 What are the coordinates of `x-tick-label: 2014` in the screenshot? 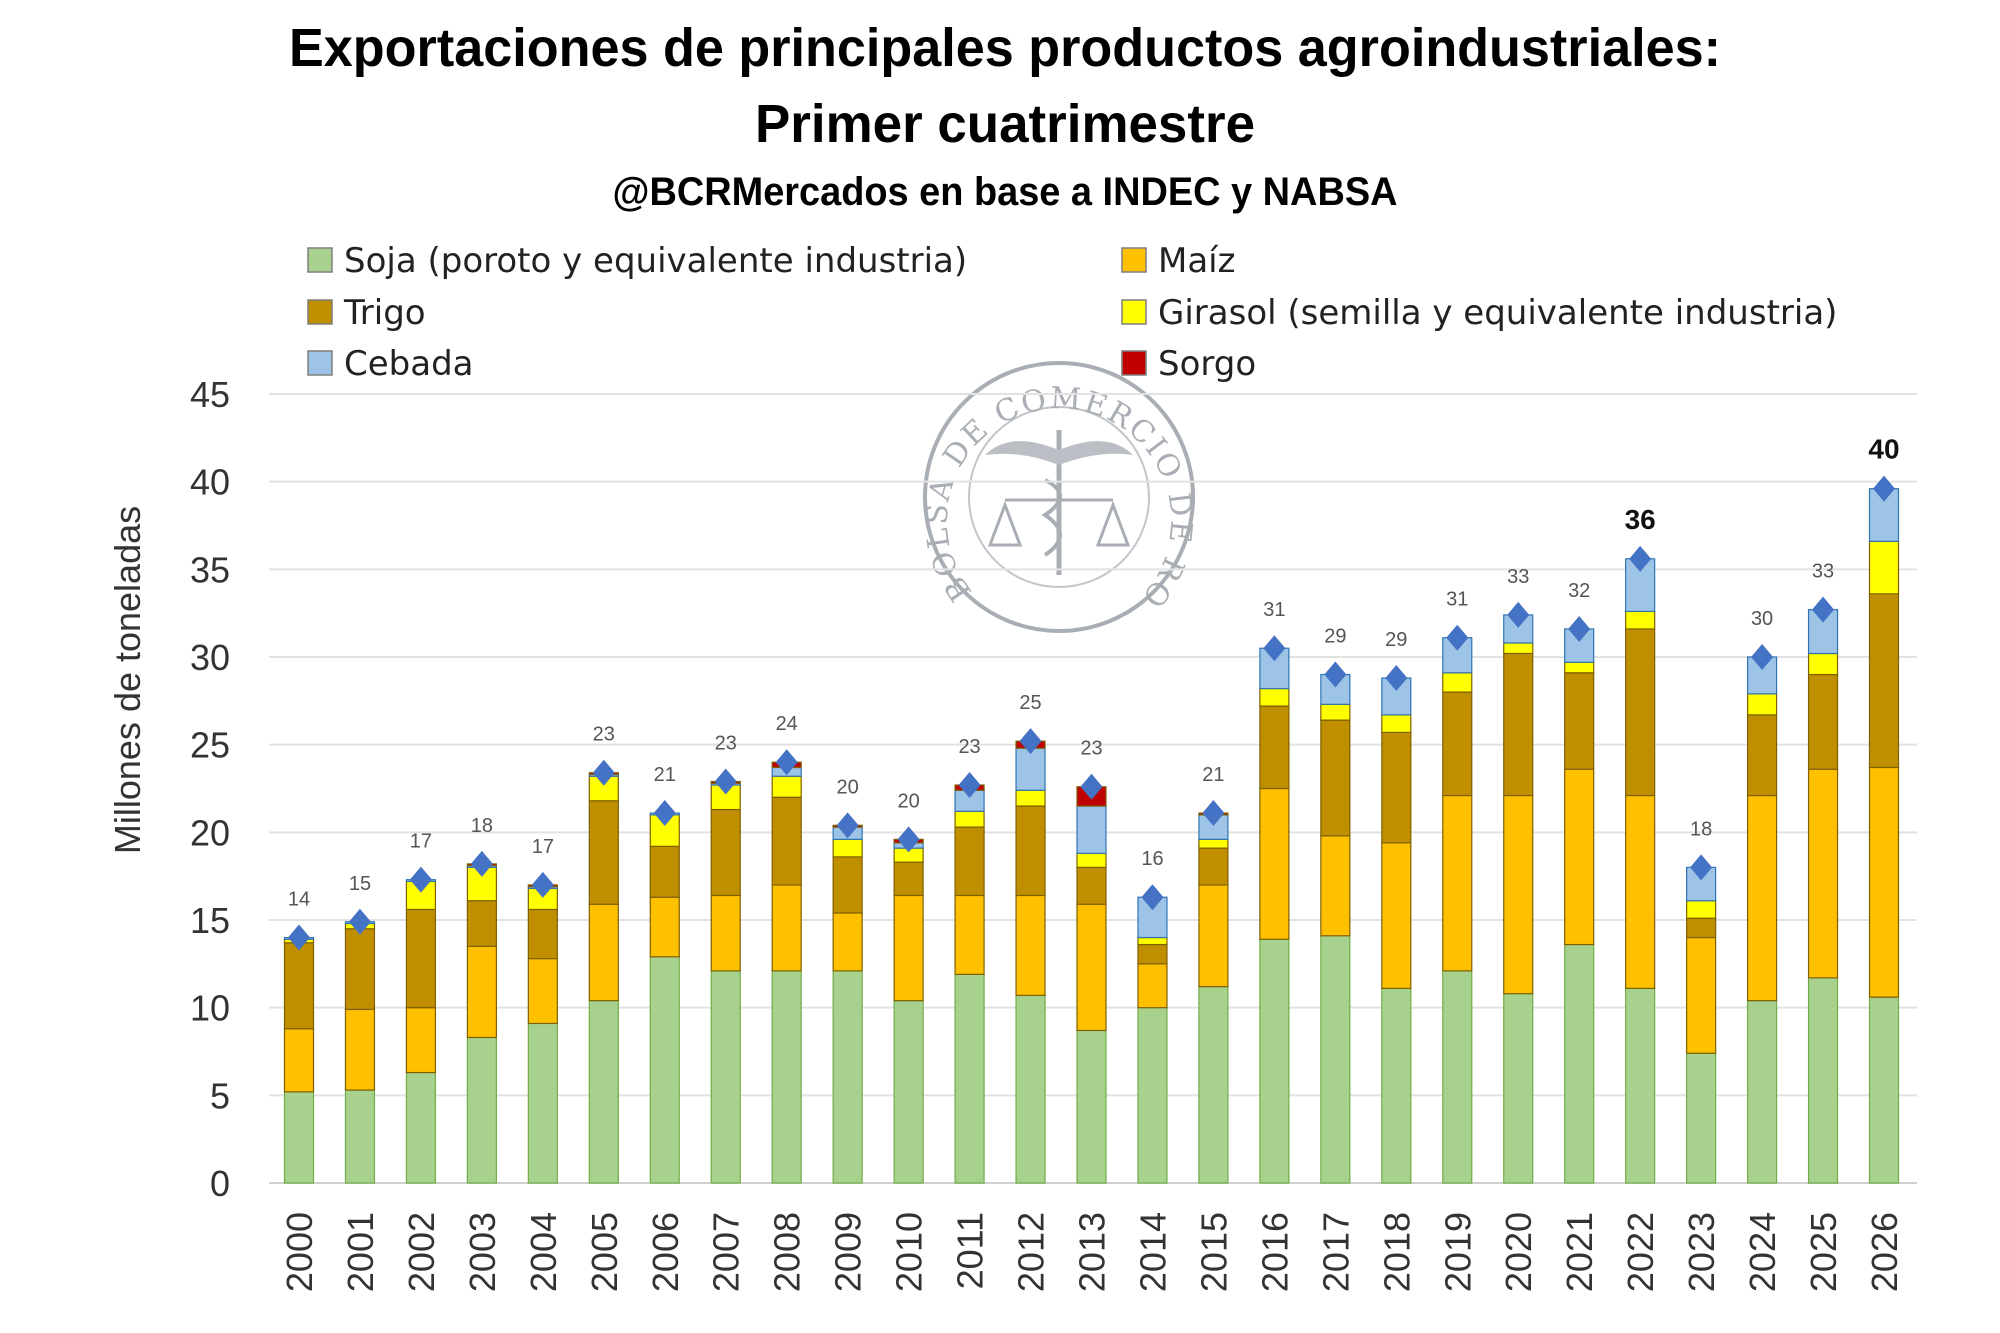 It's located at (1152, 1252).